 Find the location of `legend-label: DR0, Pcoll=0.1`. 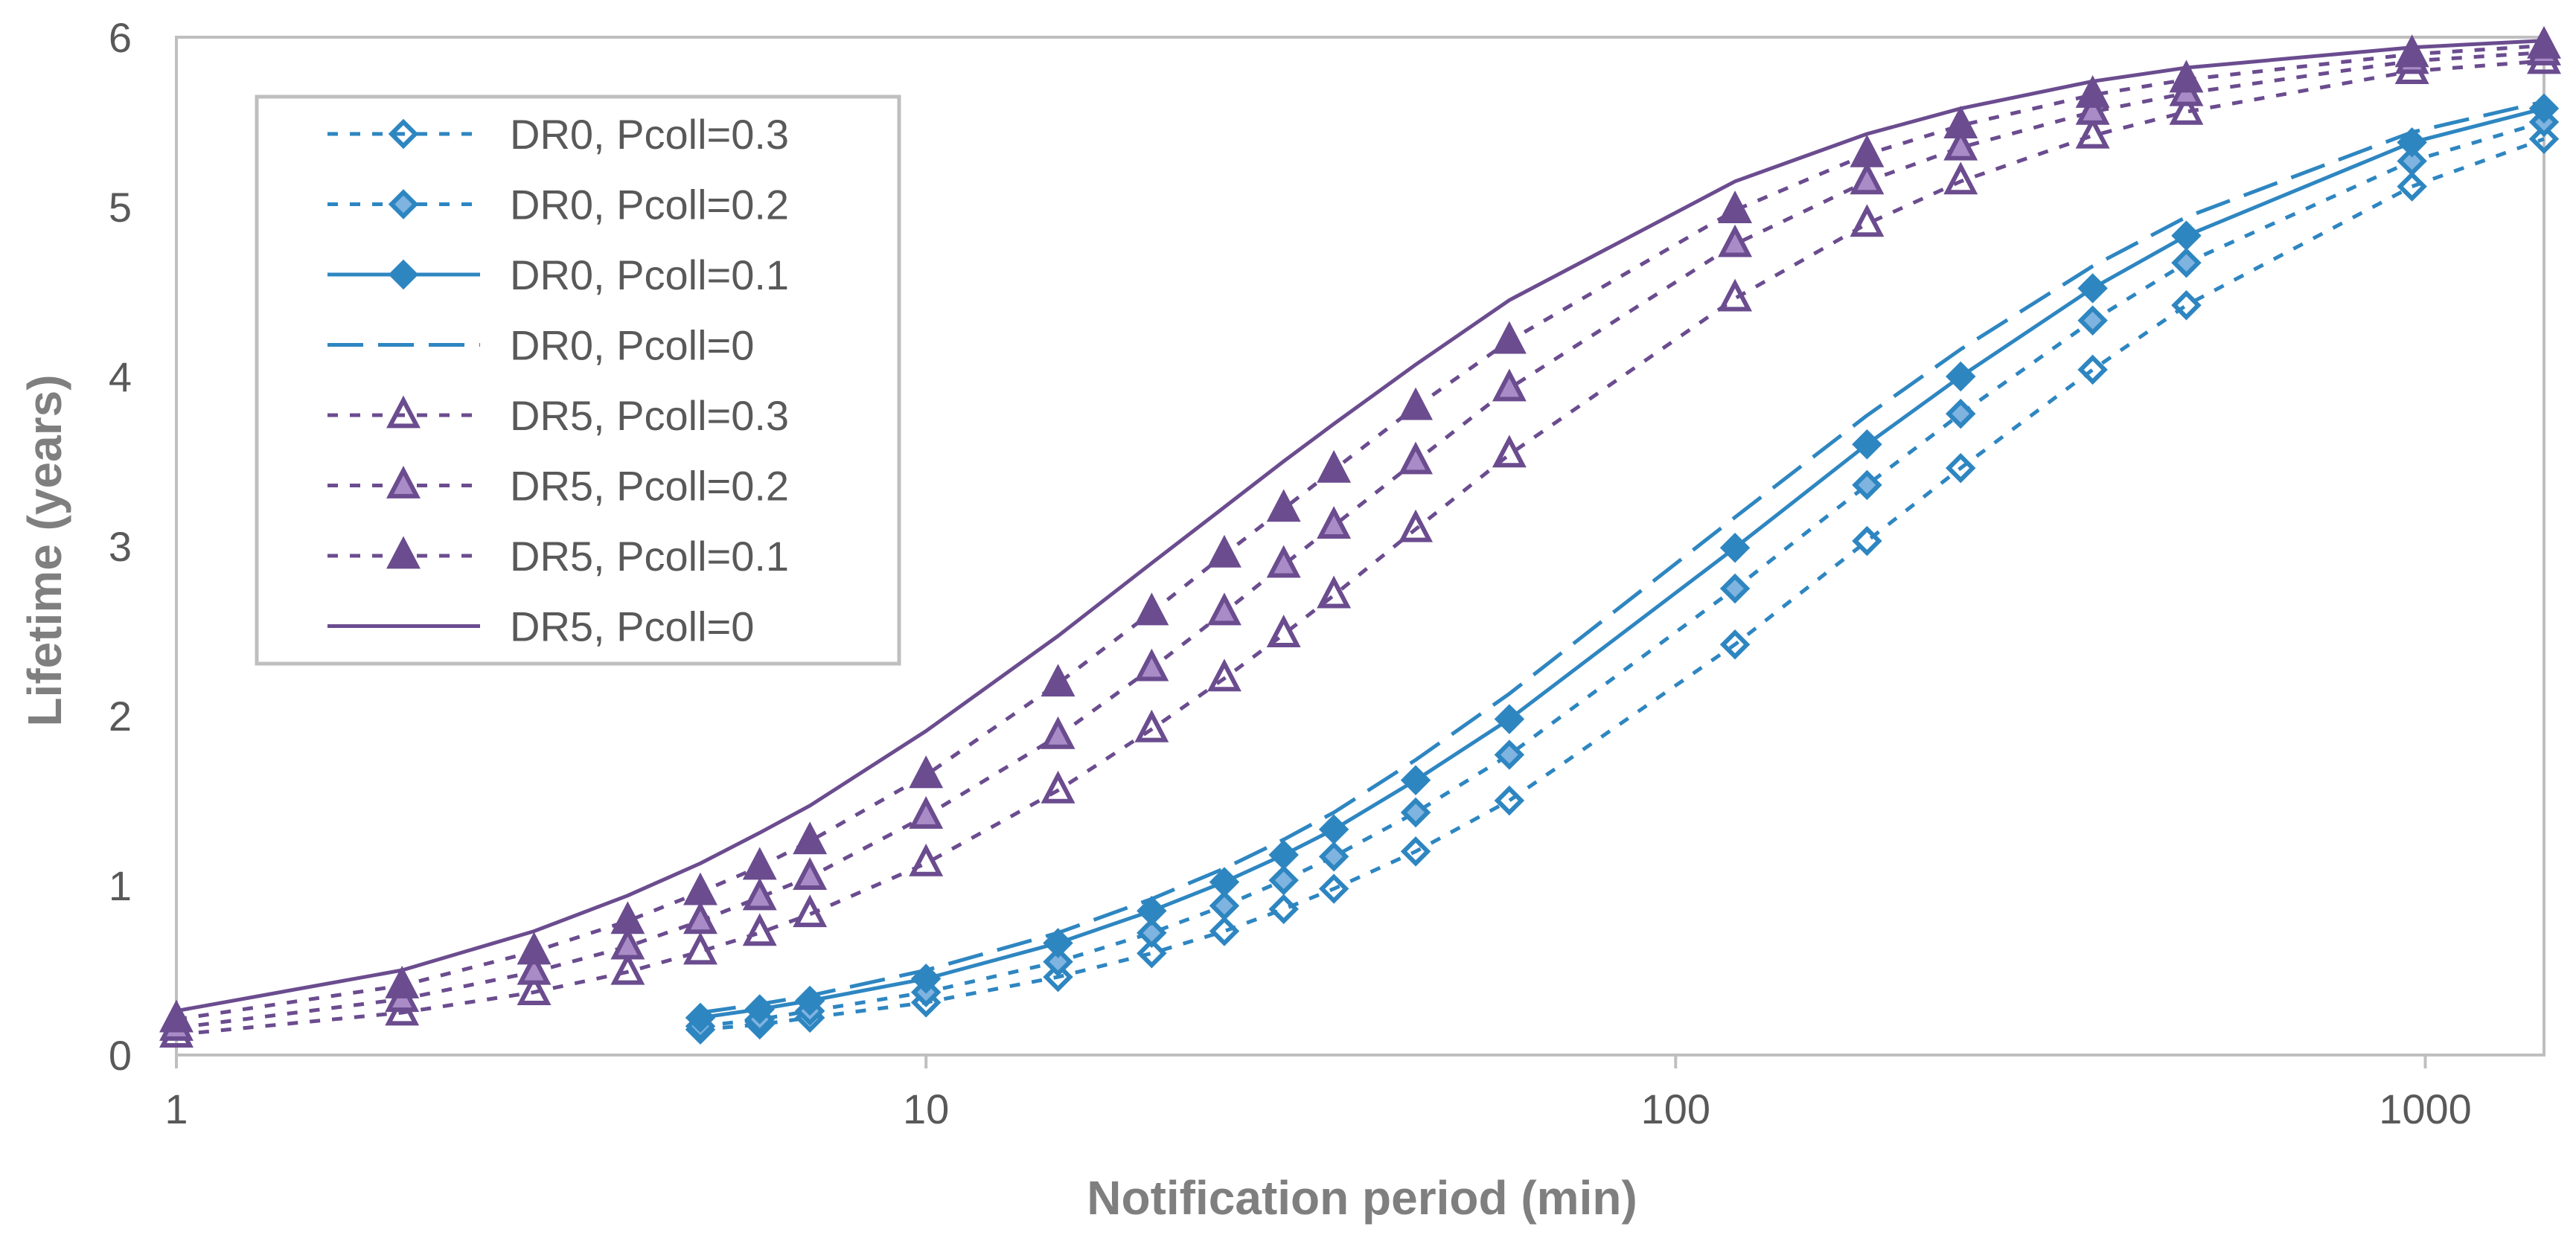

legend-label: DR0, Pcoll=0.1 is located at coordinates (649, 274).